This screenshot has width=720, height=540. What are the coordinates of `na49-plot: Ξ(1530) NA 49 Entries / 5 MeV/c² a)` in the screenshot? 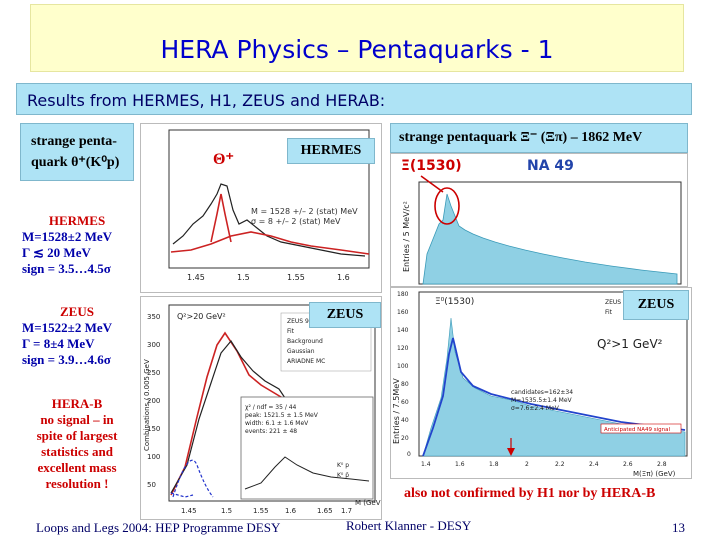 It's located at (539, 220).